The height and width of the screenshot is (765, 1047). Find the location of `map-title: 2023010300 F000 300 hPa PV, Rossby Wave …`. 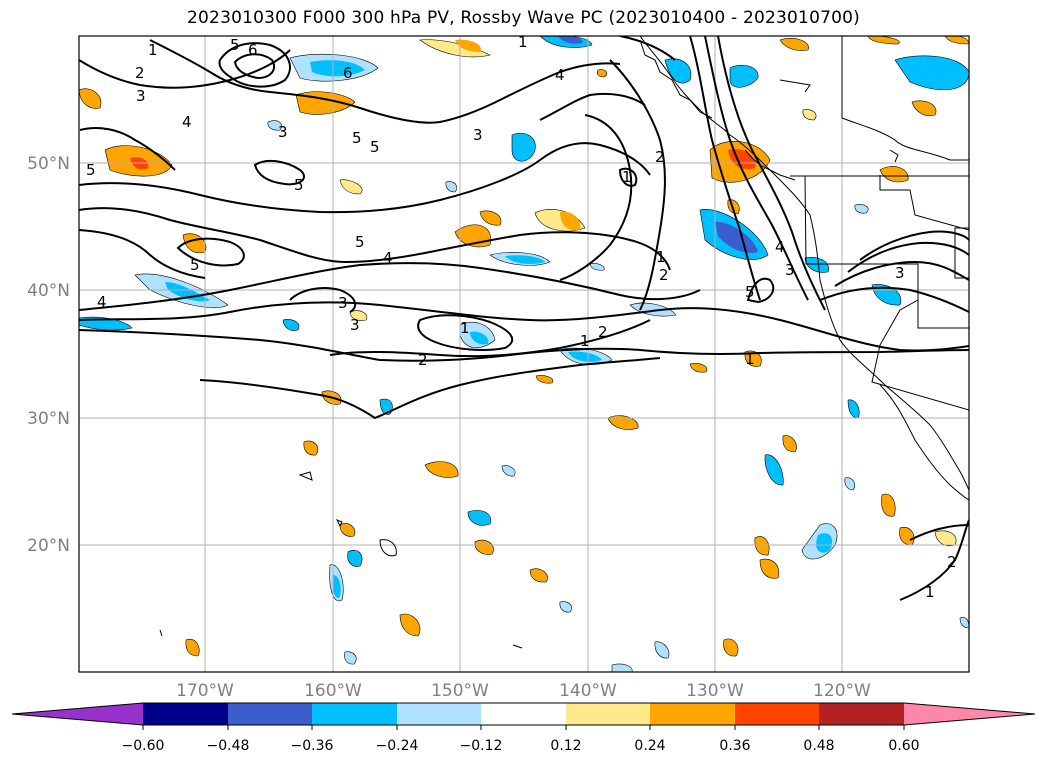

map-title: 2023010300 F000 300 hPa PV, Rossby Wave … is located at coordinates (523, 18).